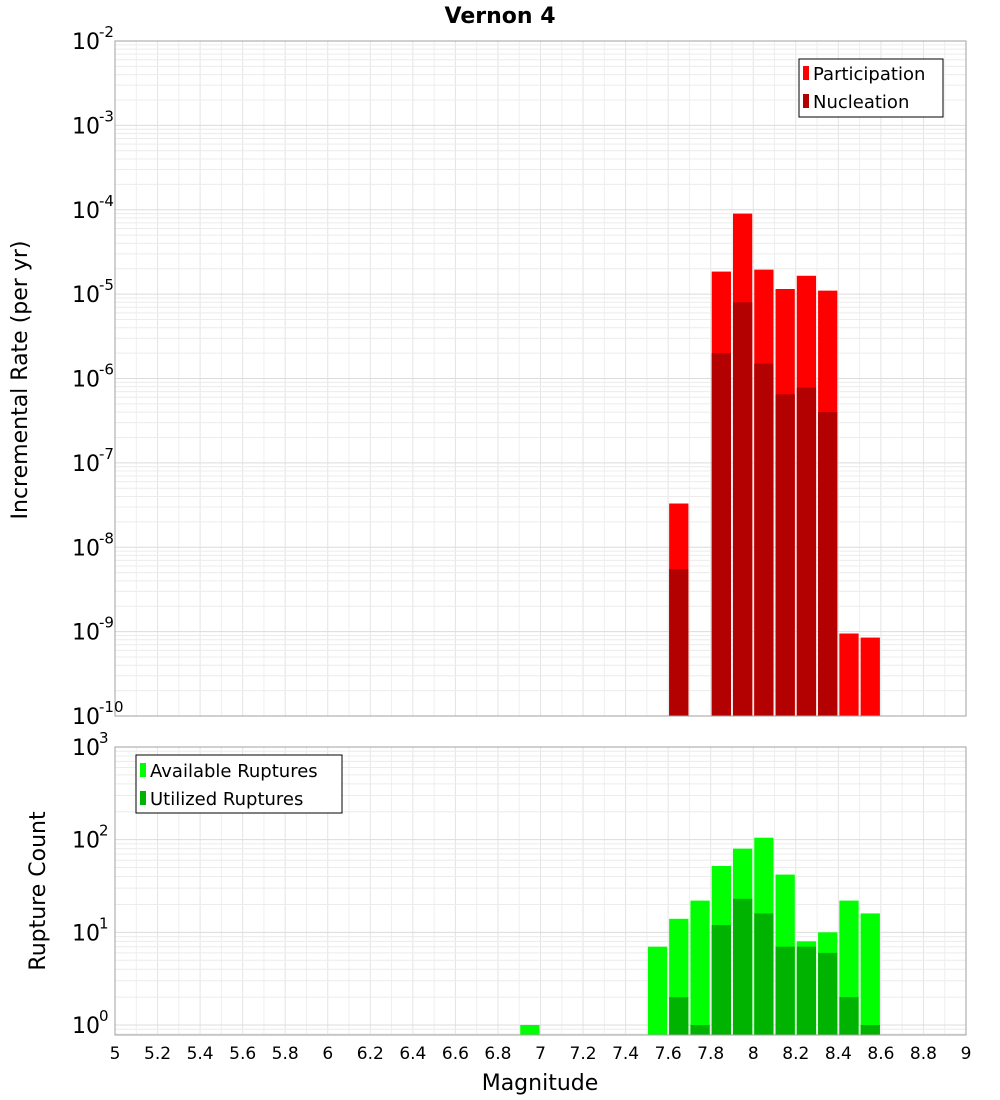 Image resolution: width=1000 pixels, height=1100 pixels. Describe the element at coordinates (106, 201) in the screenshot. I see `y-tick-exponent: -4` at that location.